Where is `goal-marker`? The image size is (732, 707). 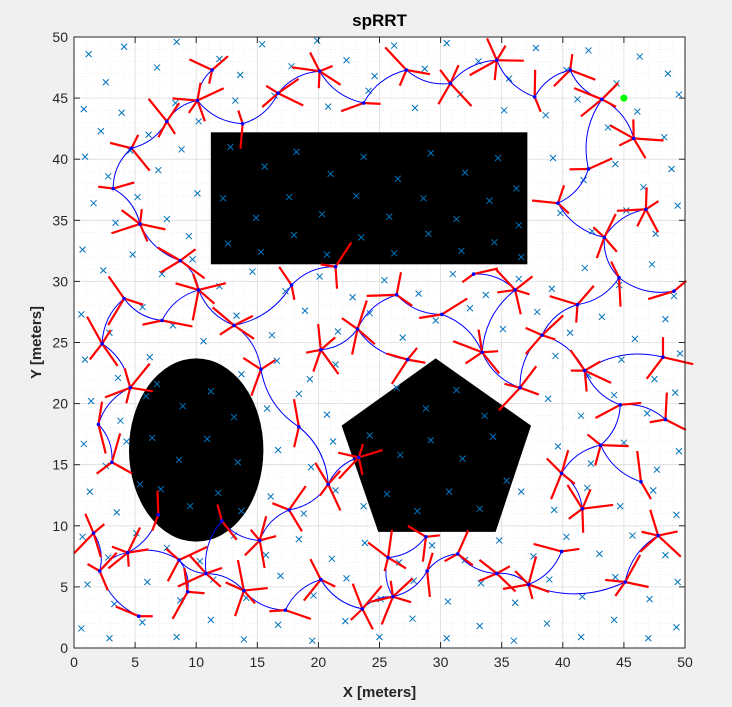
goal-marker is located at coordinates (624, 98).